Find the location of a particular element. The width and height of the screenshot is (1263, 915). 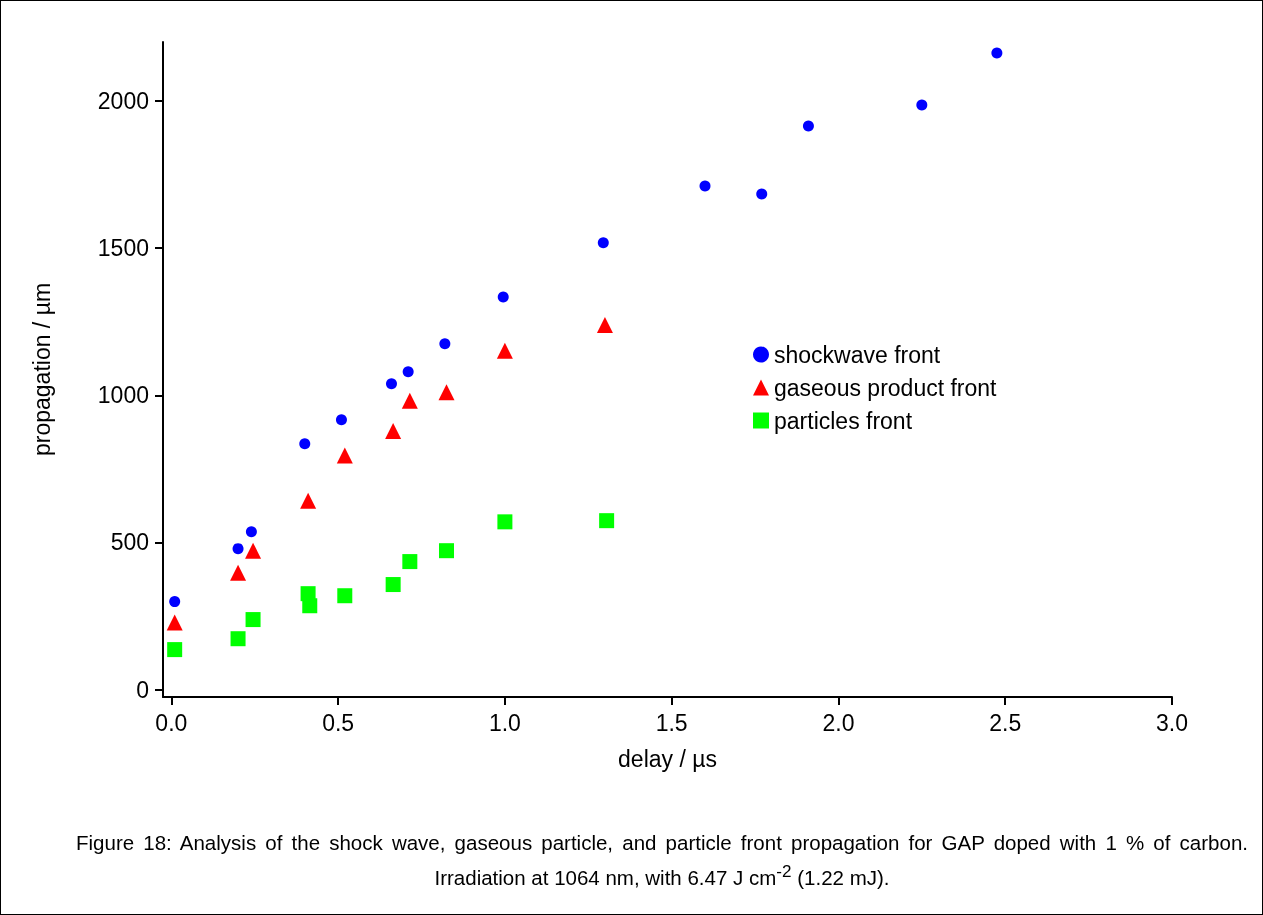

y-tick-label: 1000 is located at coordinates (123, 395).